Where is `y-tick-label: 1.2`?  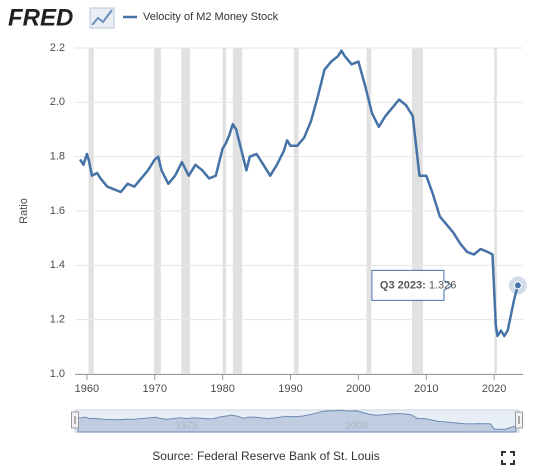 y-tick-label: 1.2 is located at coordinates (57, 320).